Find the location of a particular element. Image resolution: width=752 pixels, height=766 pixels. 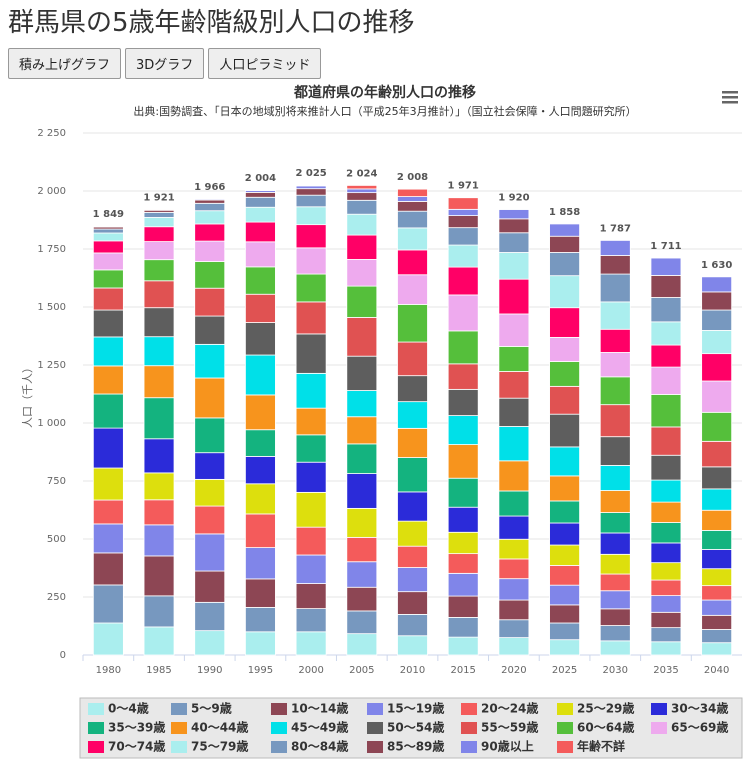

total-label: 1 971 is located at coordinates (463, 186).